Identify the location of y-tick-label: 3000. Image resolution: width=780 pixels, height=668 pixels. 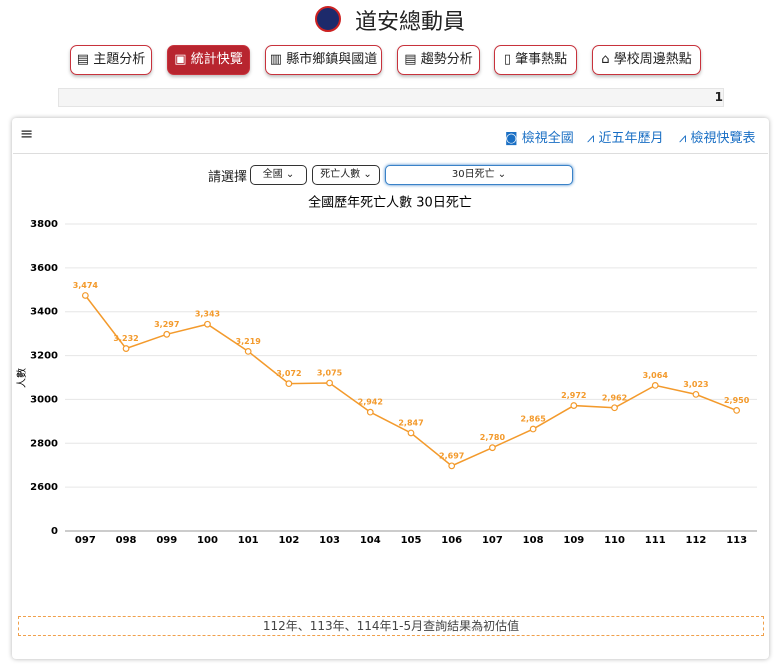
(44, 399).